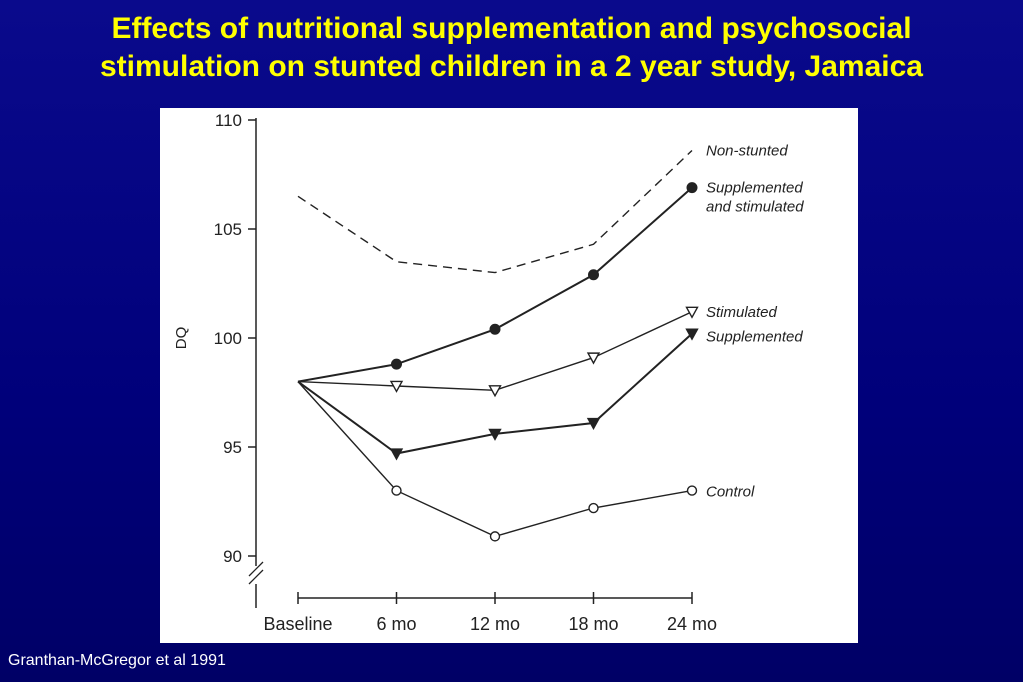 The width and height of the screenshot is (1023, 682). Describe the element at coordinates (747, 151) in the screenshot. I see `legend-label-non-stunted: Non-stunted` at that location.